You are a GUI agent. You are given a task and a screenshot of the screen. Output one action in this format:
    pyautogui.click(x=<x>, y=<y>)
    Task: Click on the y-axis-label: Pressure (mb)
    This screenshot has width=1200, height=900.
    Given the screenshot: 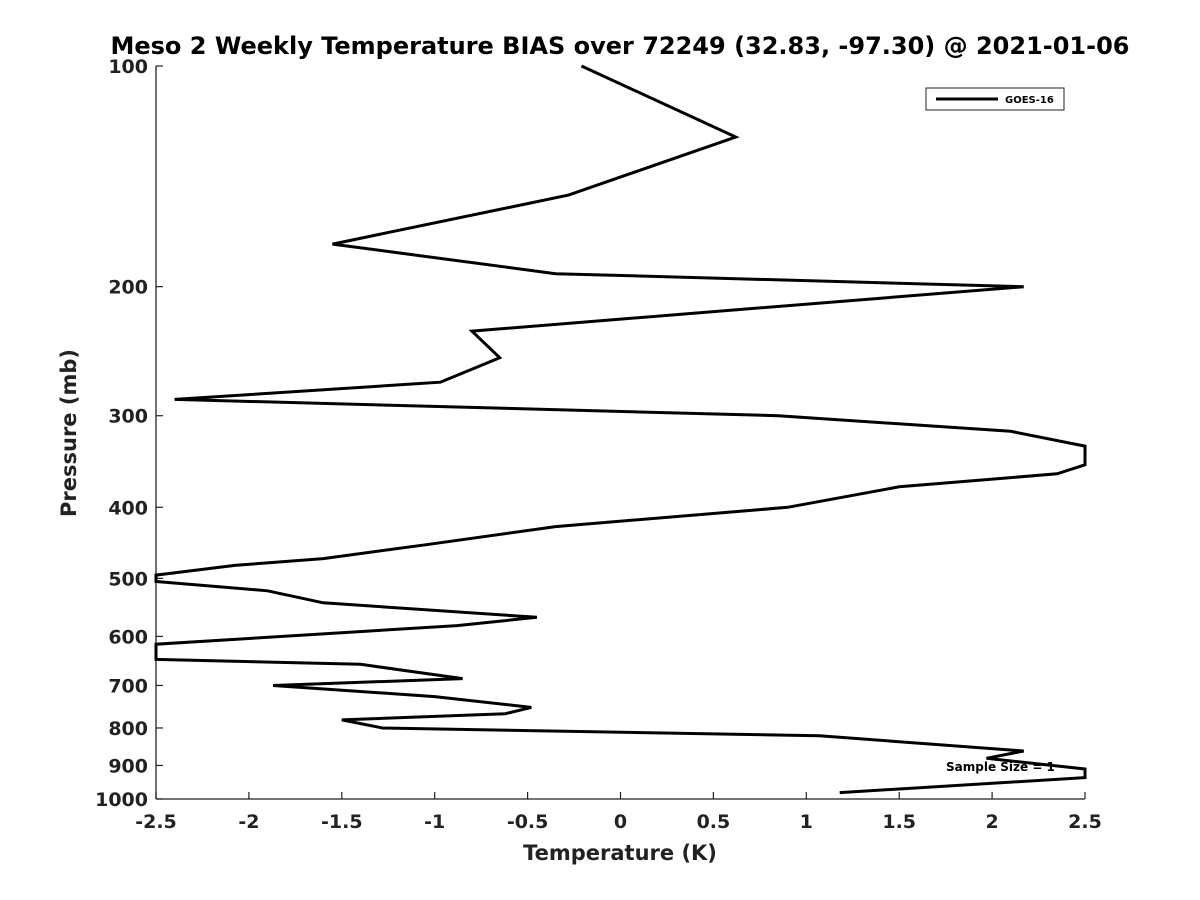 What is the action you would take?
    pyautogui.click(x=69, y=433)
    